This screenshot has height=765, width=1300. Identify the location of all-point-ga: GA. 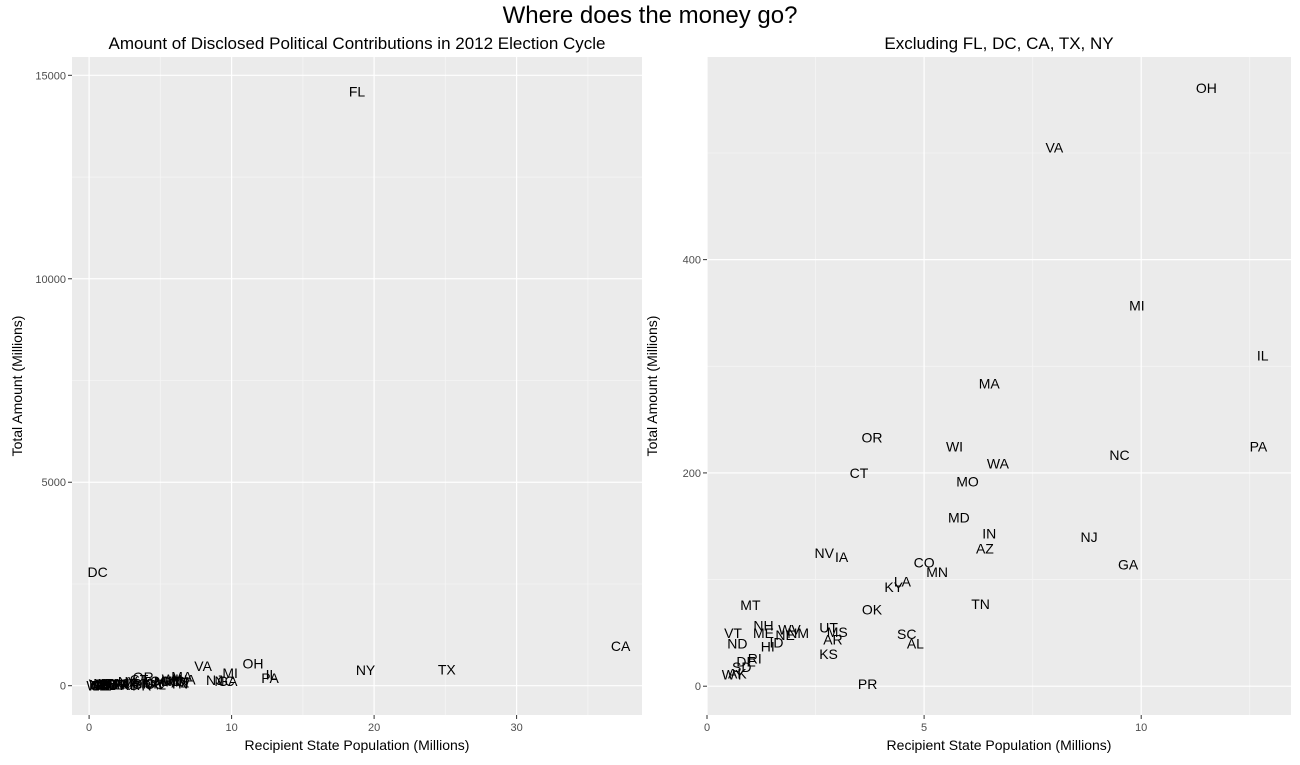
(227, 681).